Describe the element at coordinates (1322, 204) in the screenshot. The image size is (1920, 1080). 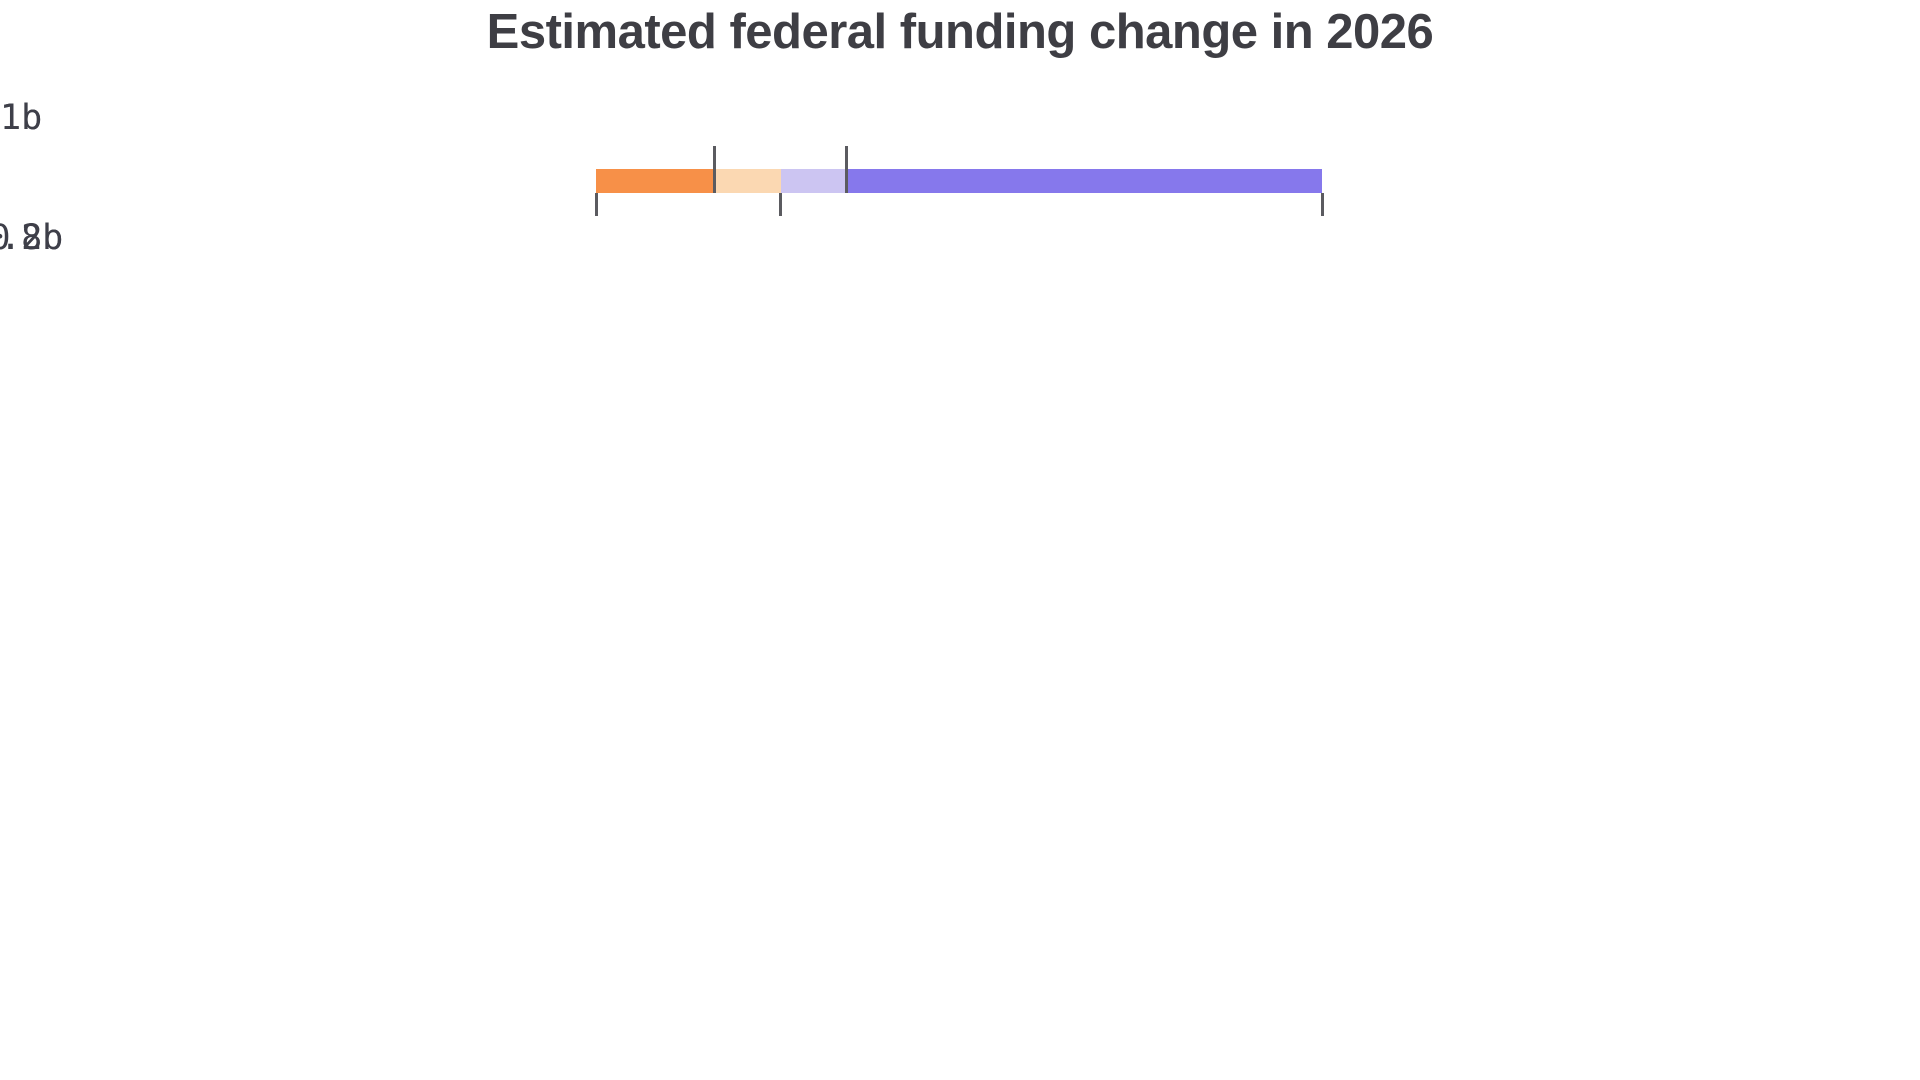
I see `legend-tick-max` at that location.